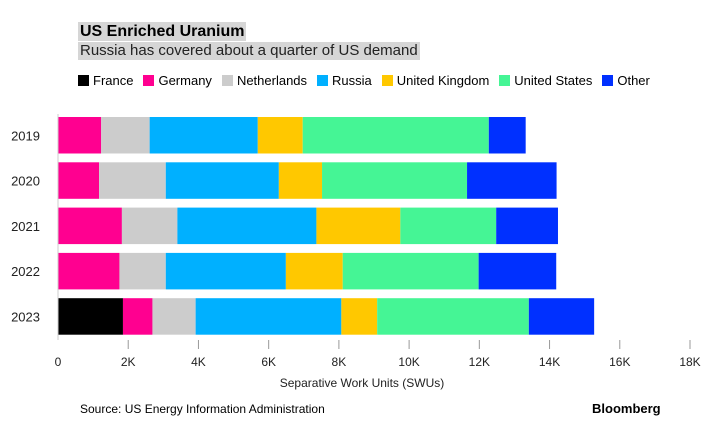 This screenshot has height=432, width=715. I want to click on x-tick-label: 0, so click(58, 362).